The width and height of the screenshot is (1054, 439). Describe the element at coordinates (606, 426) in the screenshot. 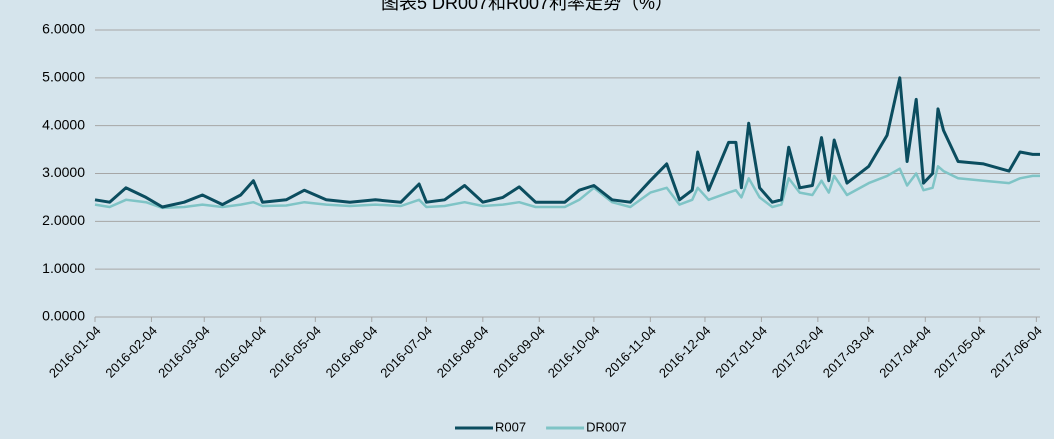

I see `legend-label: DR007` at that location.